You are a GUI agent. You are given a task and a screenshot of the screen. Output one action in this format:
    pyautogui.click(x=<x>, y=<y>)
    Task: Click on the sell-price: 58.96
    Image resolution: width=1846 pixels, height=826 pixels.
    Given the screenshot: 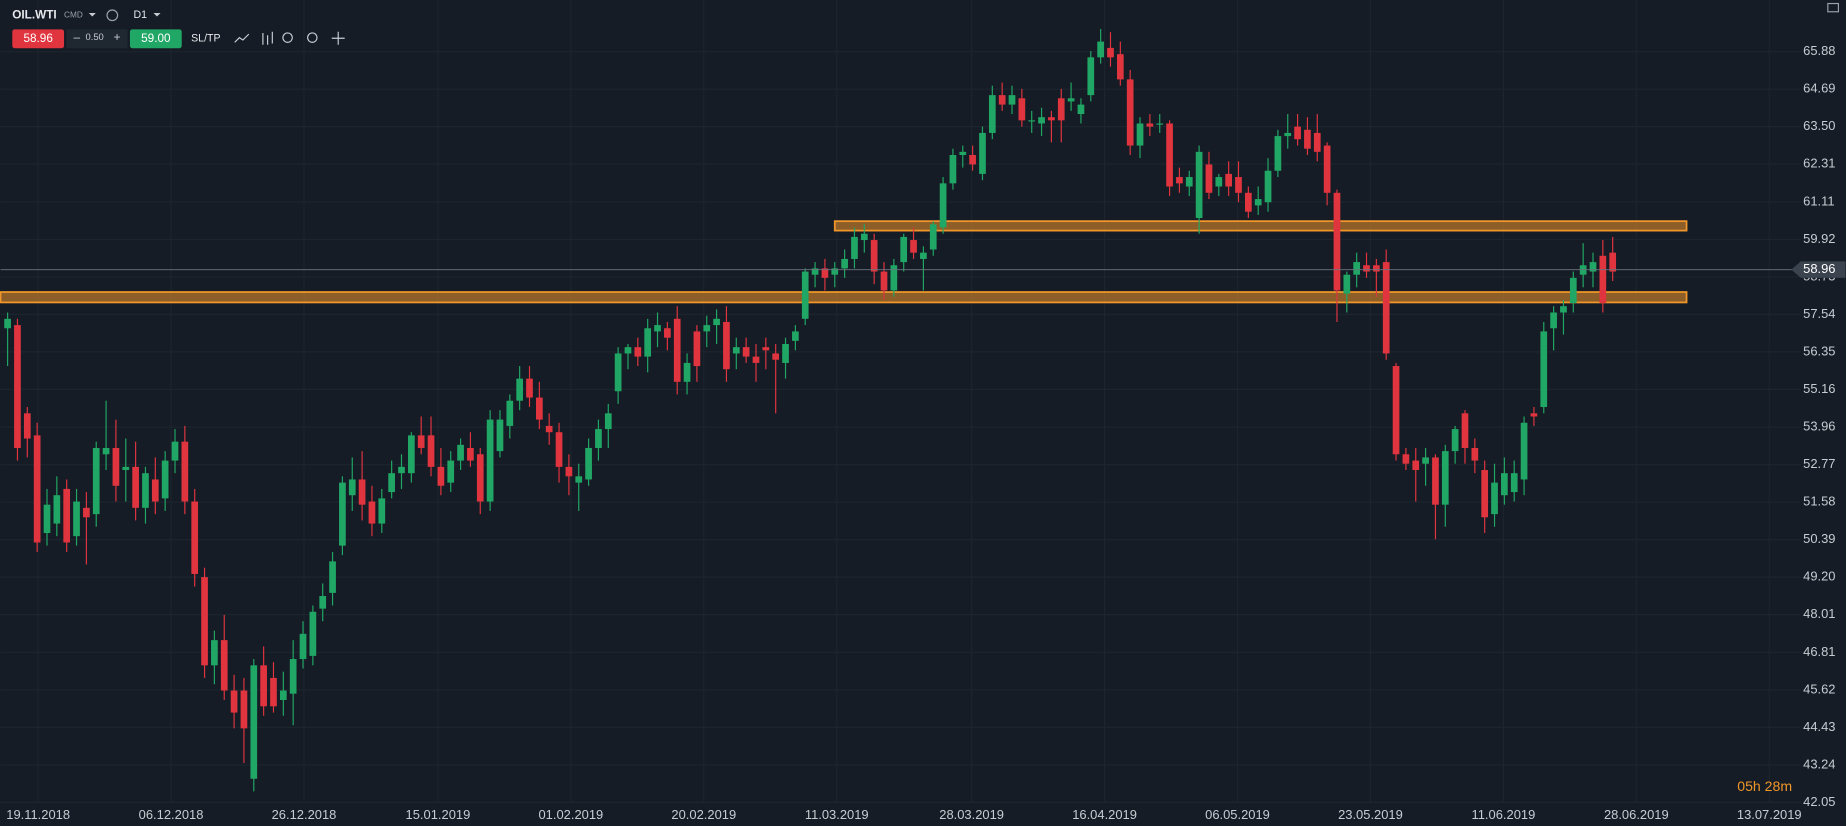 What is the action you would take?
    pyautogui.click(x=38, y=38)
    